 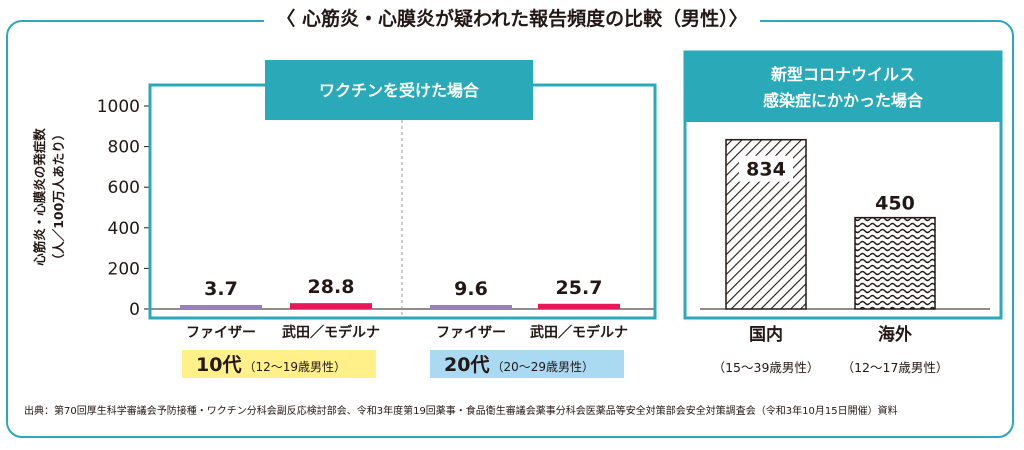 What do you see at coordinates (124, 188) in the screenshot?
I see `y-tick-label-3: 600` at bounding box center [124, 188].